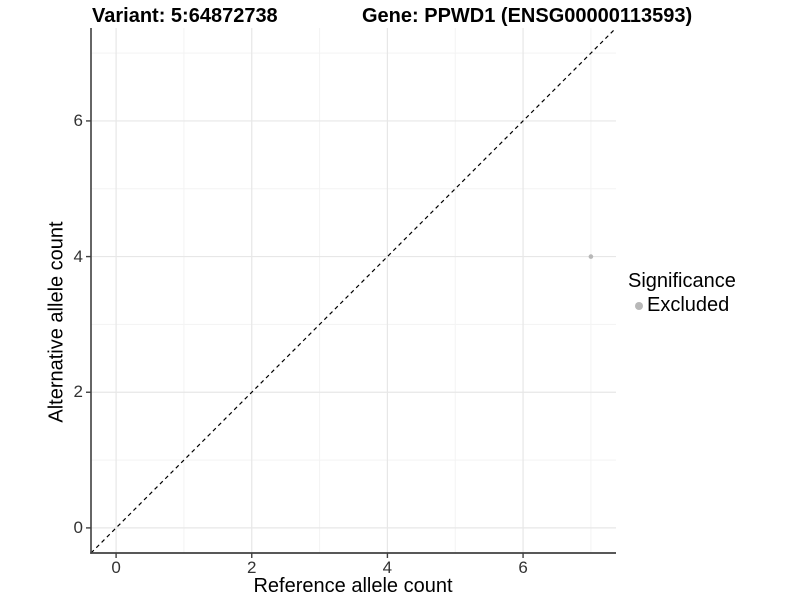  I want to click on x-tick-label: 0, so click(116, 567).